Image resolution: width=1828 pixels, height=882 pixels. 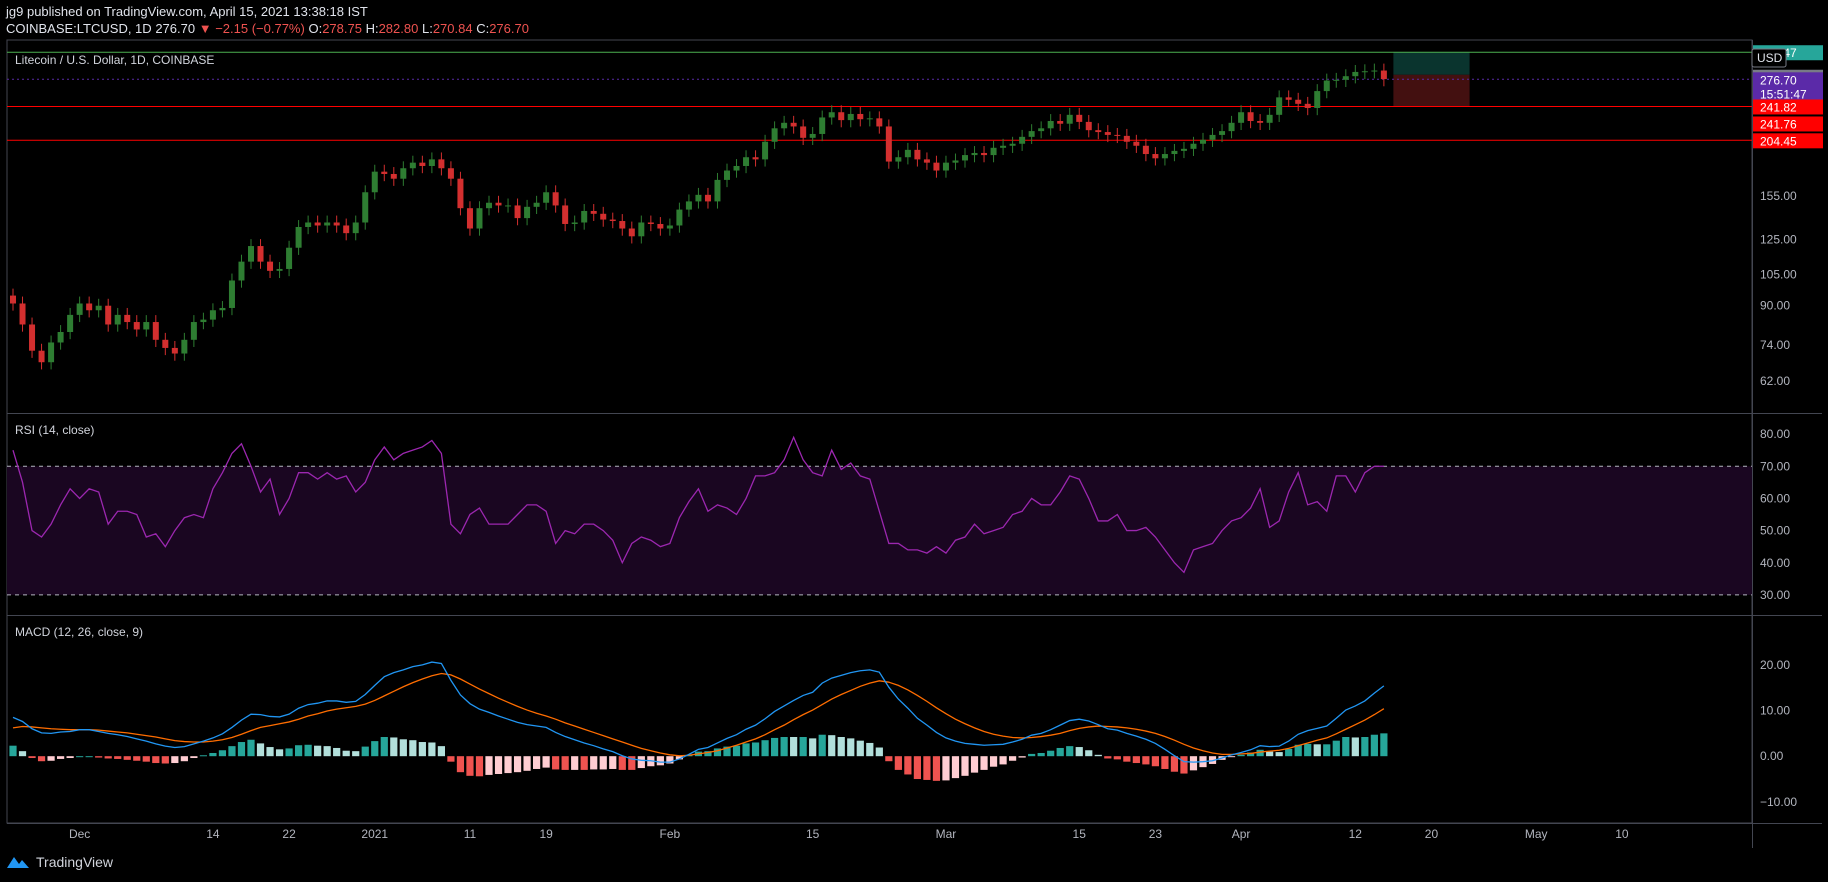 I want to click on price-axis-label: 241.76, so click(x=1778, y=124).